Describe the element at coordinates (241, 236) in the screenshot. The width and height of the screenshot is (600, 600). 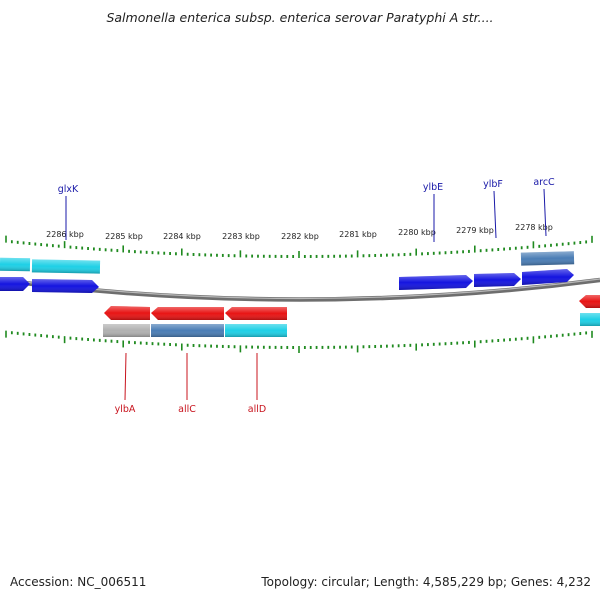
I see `kbp-label: 2283 kbp` at that location.